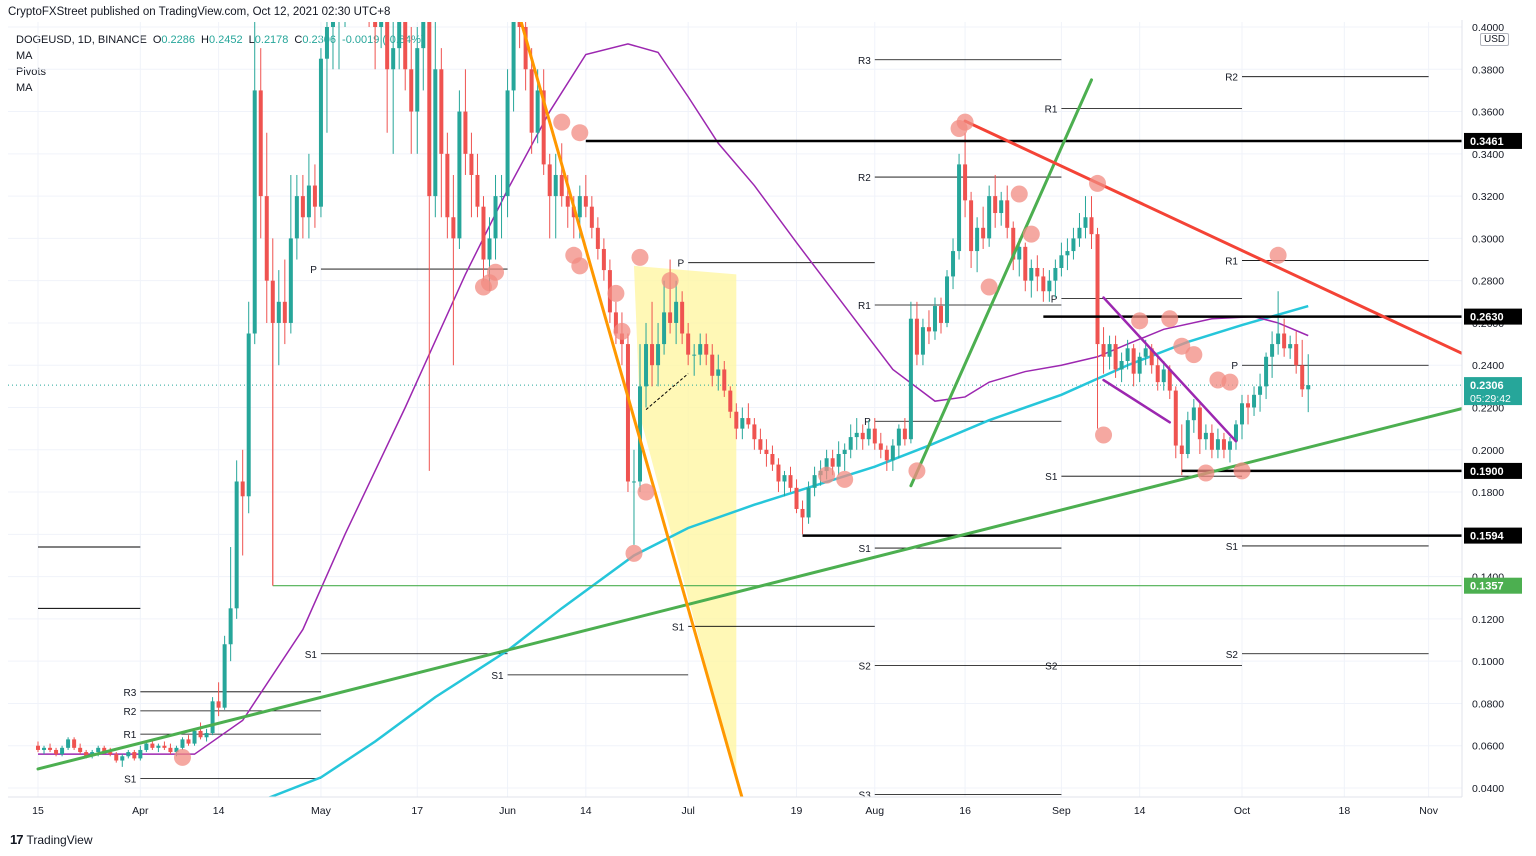 The height and width of the screenshot is (856, 1536). I want to click on trendline-red-resistance, so click(1212, 237).